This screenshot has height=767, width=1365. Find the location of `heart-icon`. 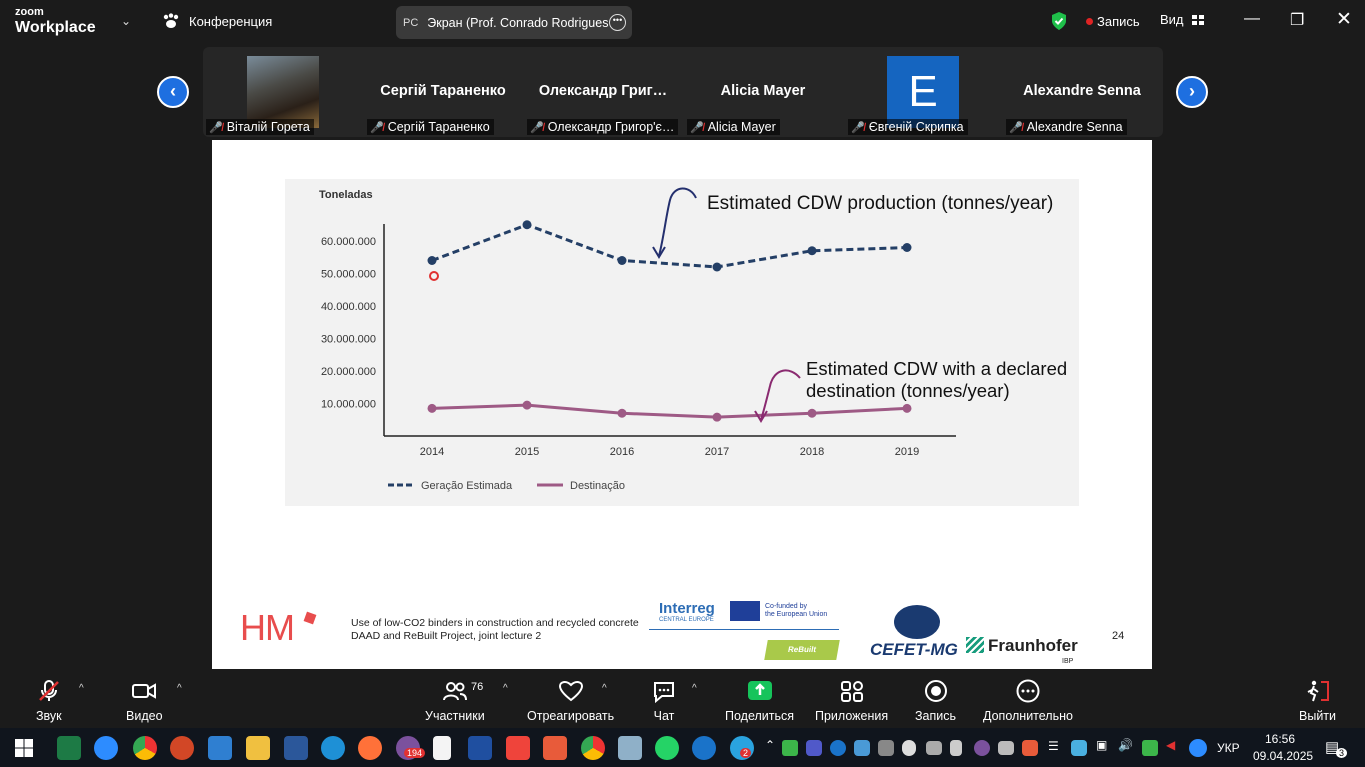

heart-icon is located at coordinates (570, 691).